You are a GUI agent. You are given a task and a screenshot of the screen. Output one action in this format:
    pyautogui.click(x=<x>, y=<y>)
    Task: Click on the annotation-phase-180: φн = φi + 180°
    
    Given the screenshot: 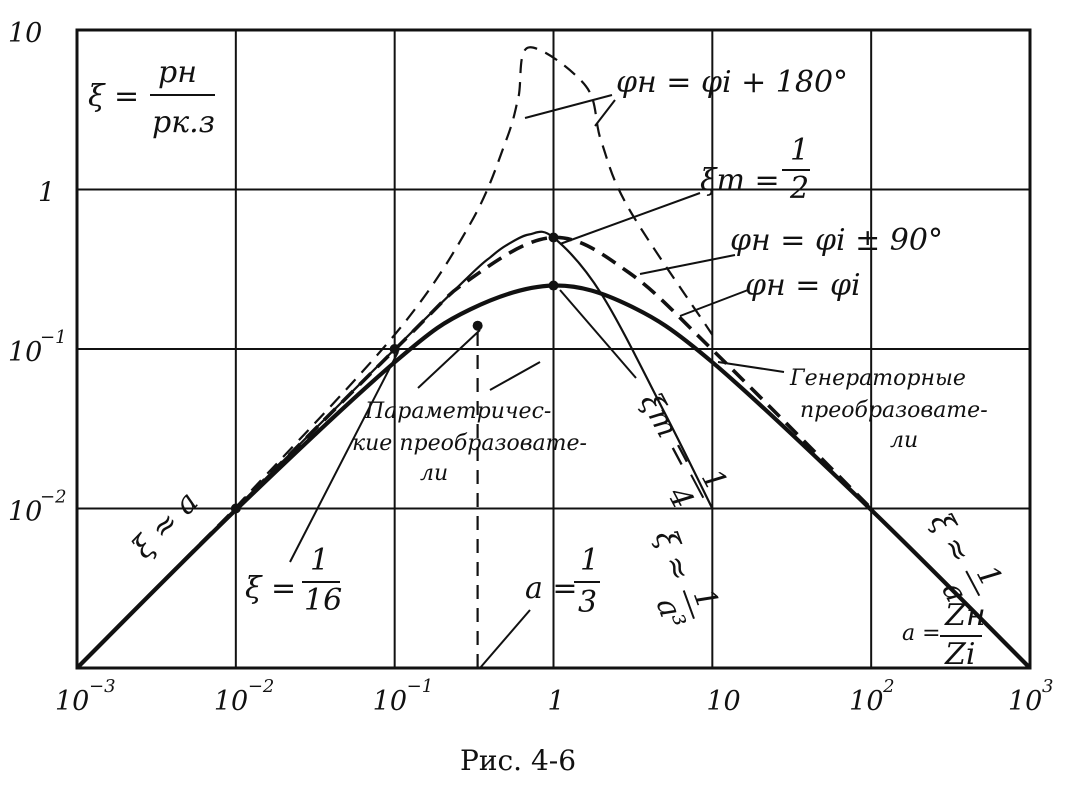 What is the action you would take?
    pyautogui.click(x=732, y=82)
    